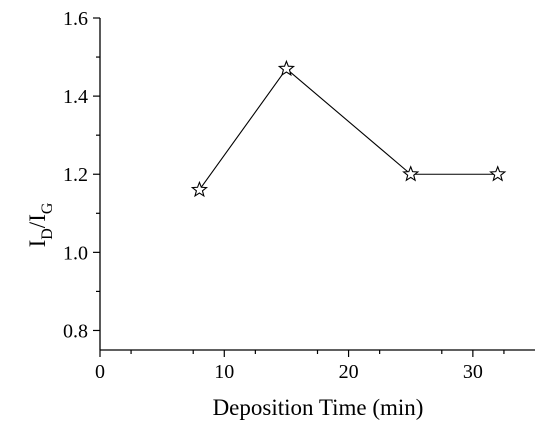 This screenshot has height=423, width=537. What do you see at coordinates (75, 331) in the screenshot?
I see `y-tick-label: 0.8` at bounding box center [75, 331].